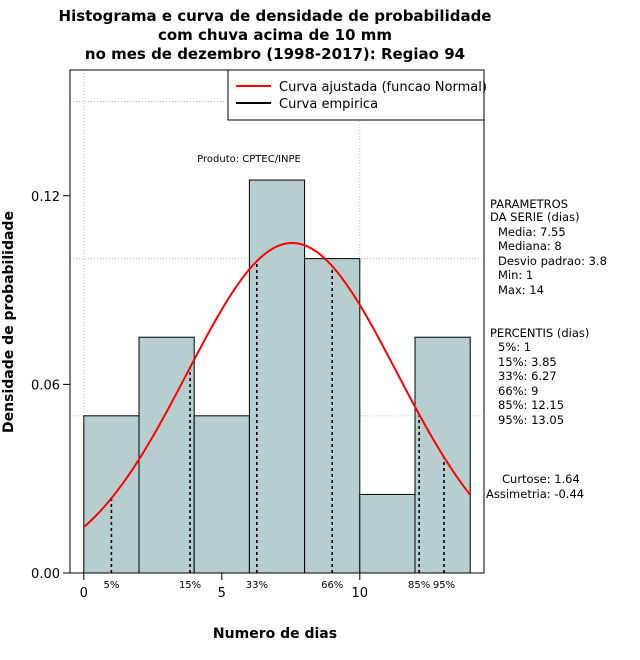 This screenshot has width=640, height=660. Describe the element at coordinates (541, 479) in the screenshot. I see `curtose-value: Curtose: 1.64` at that location.